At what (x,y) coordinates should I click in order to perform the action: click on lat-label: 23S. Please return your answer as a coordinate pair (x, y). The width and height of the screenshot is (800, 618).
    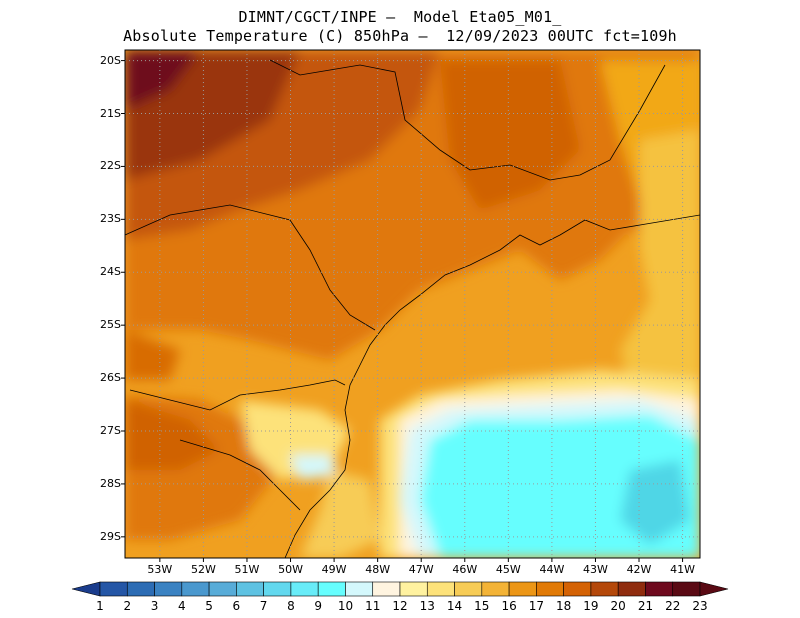
    Looking at the image, I should click on (110, 219).